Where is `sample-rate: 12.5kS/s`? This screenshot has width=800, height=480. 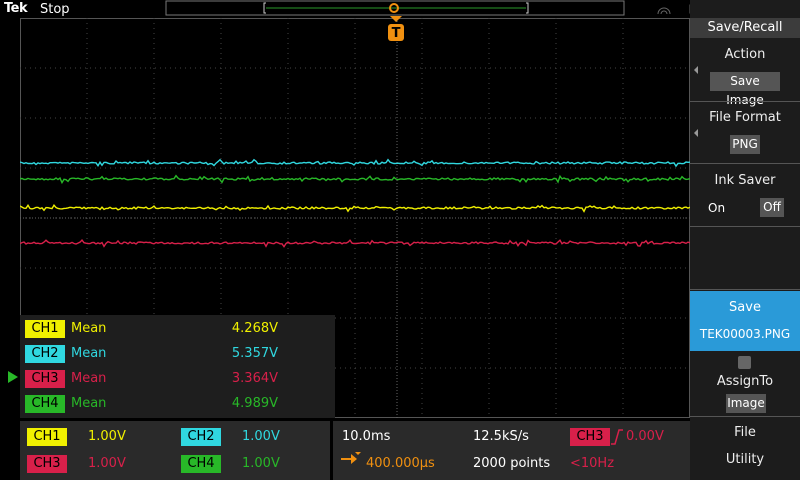 sample-rate: 12.5kS/s is located at coordinates (501, 436).